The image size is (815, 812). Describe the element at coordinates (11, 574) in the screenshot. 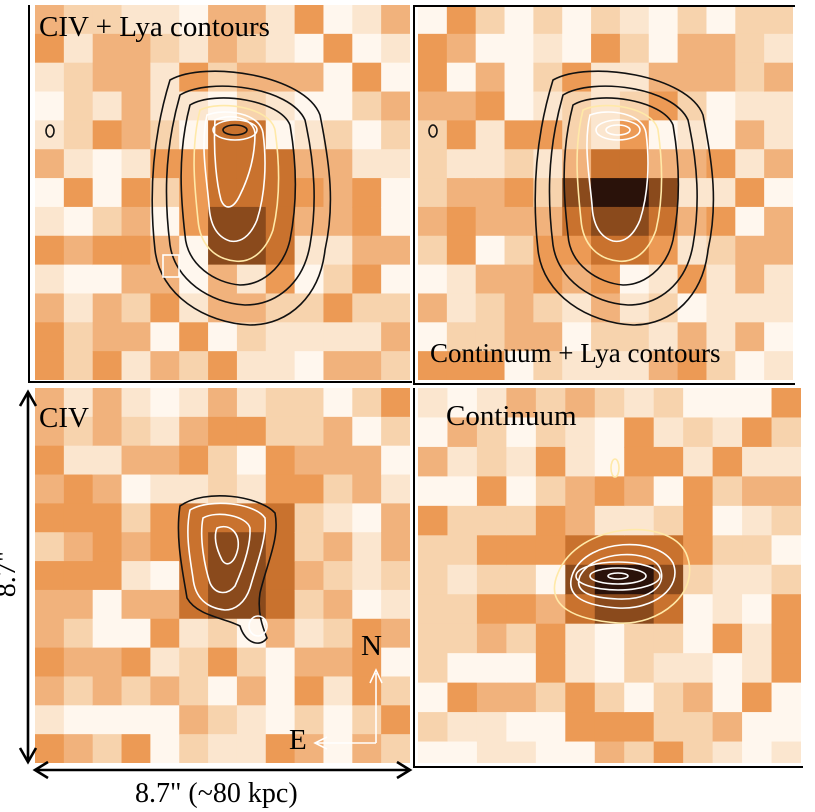

I see `vertical-scale-label: 8.7"` at that location.